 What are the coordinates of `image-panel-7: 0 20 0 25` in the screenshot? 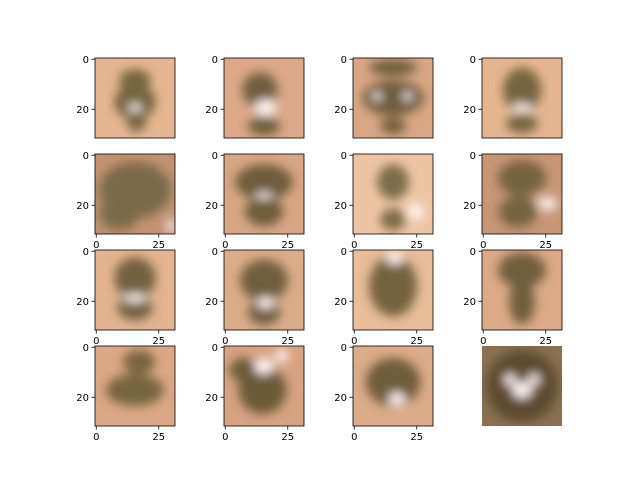 It's located at (384, 201).